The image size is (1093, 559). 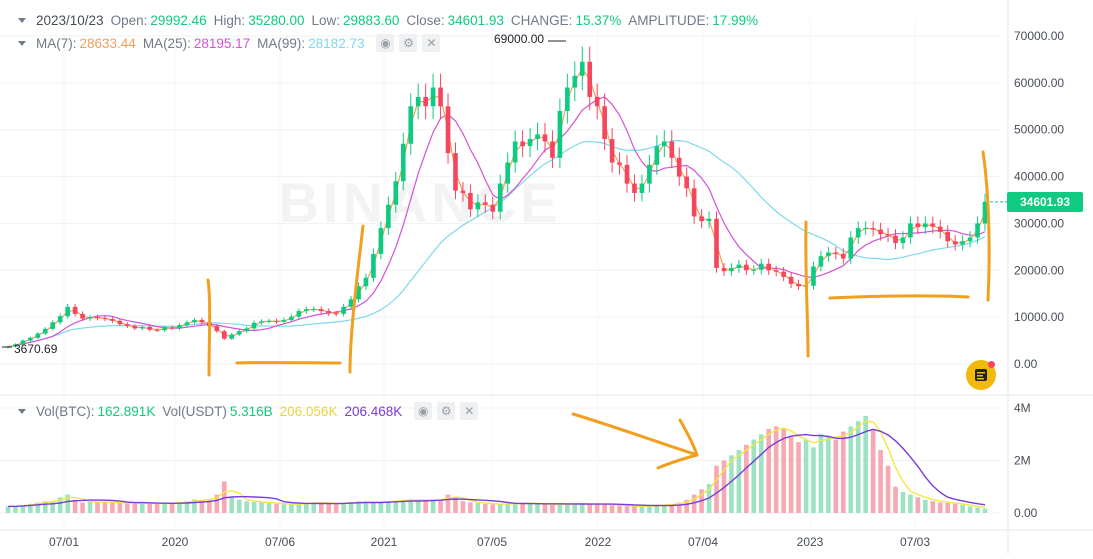 What do you see at coordinates (1026, 513) in the screenshot?
I see `volume-tick-label: 0.00` at bounding box center [1026, 513].